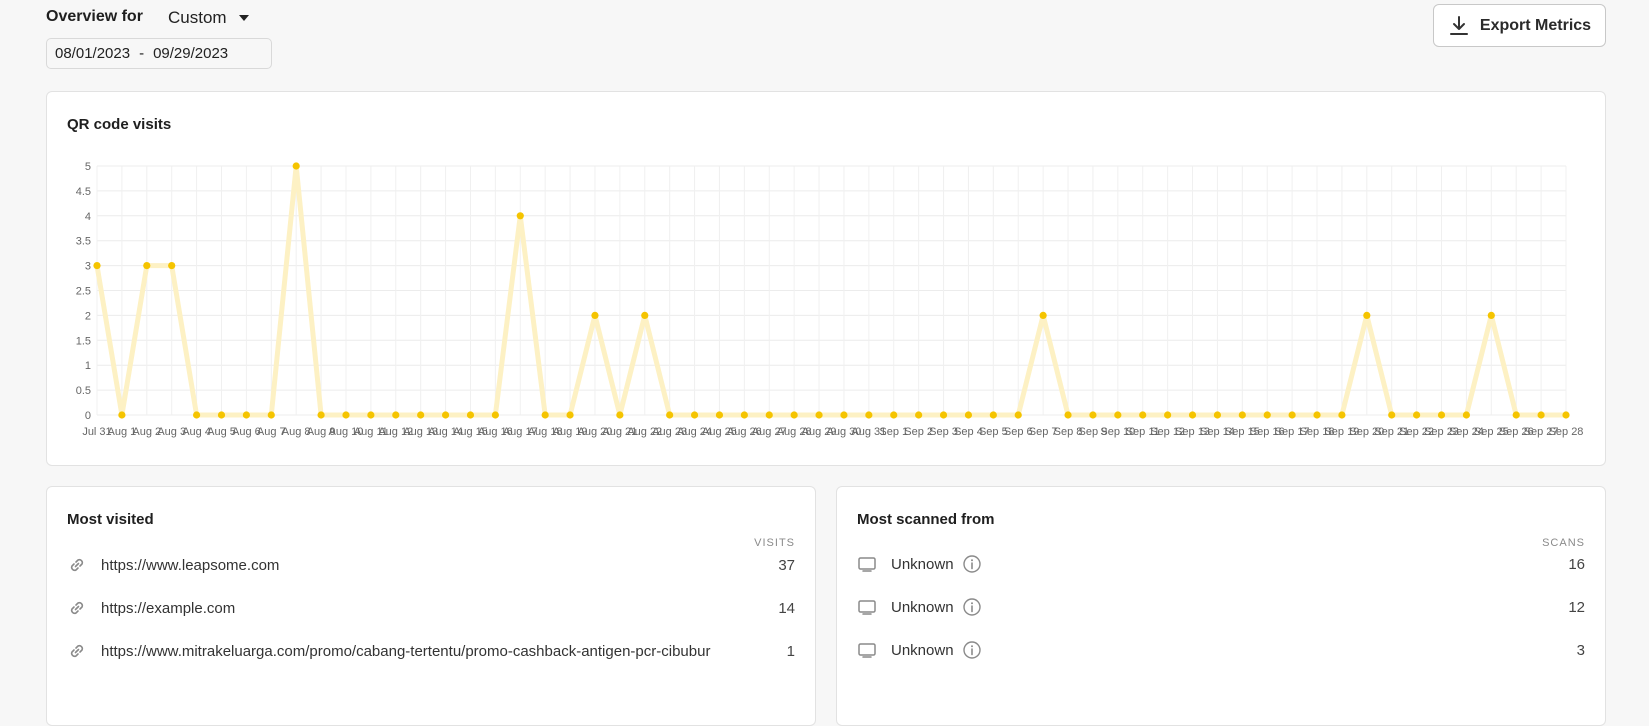 This screenshot has width=1649, height=726. What do you see at coordinates (83, 391) in the screenshot?
I see `y-tick-label: 0.5` at bounding box center [83, 391].